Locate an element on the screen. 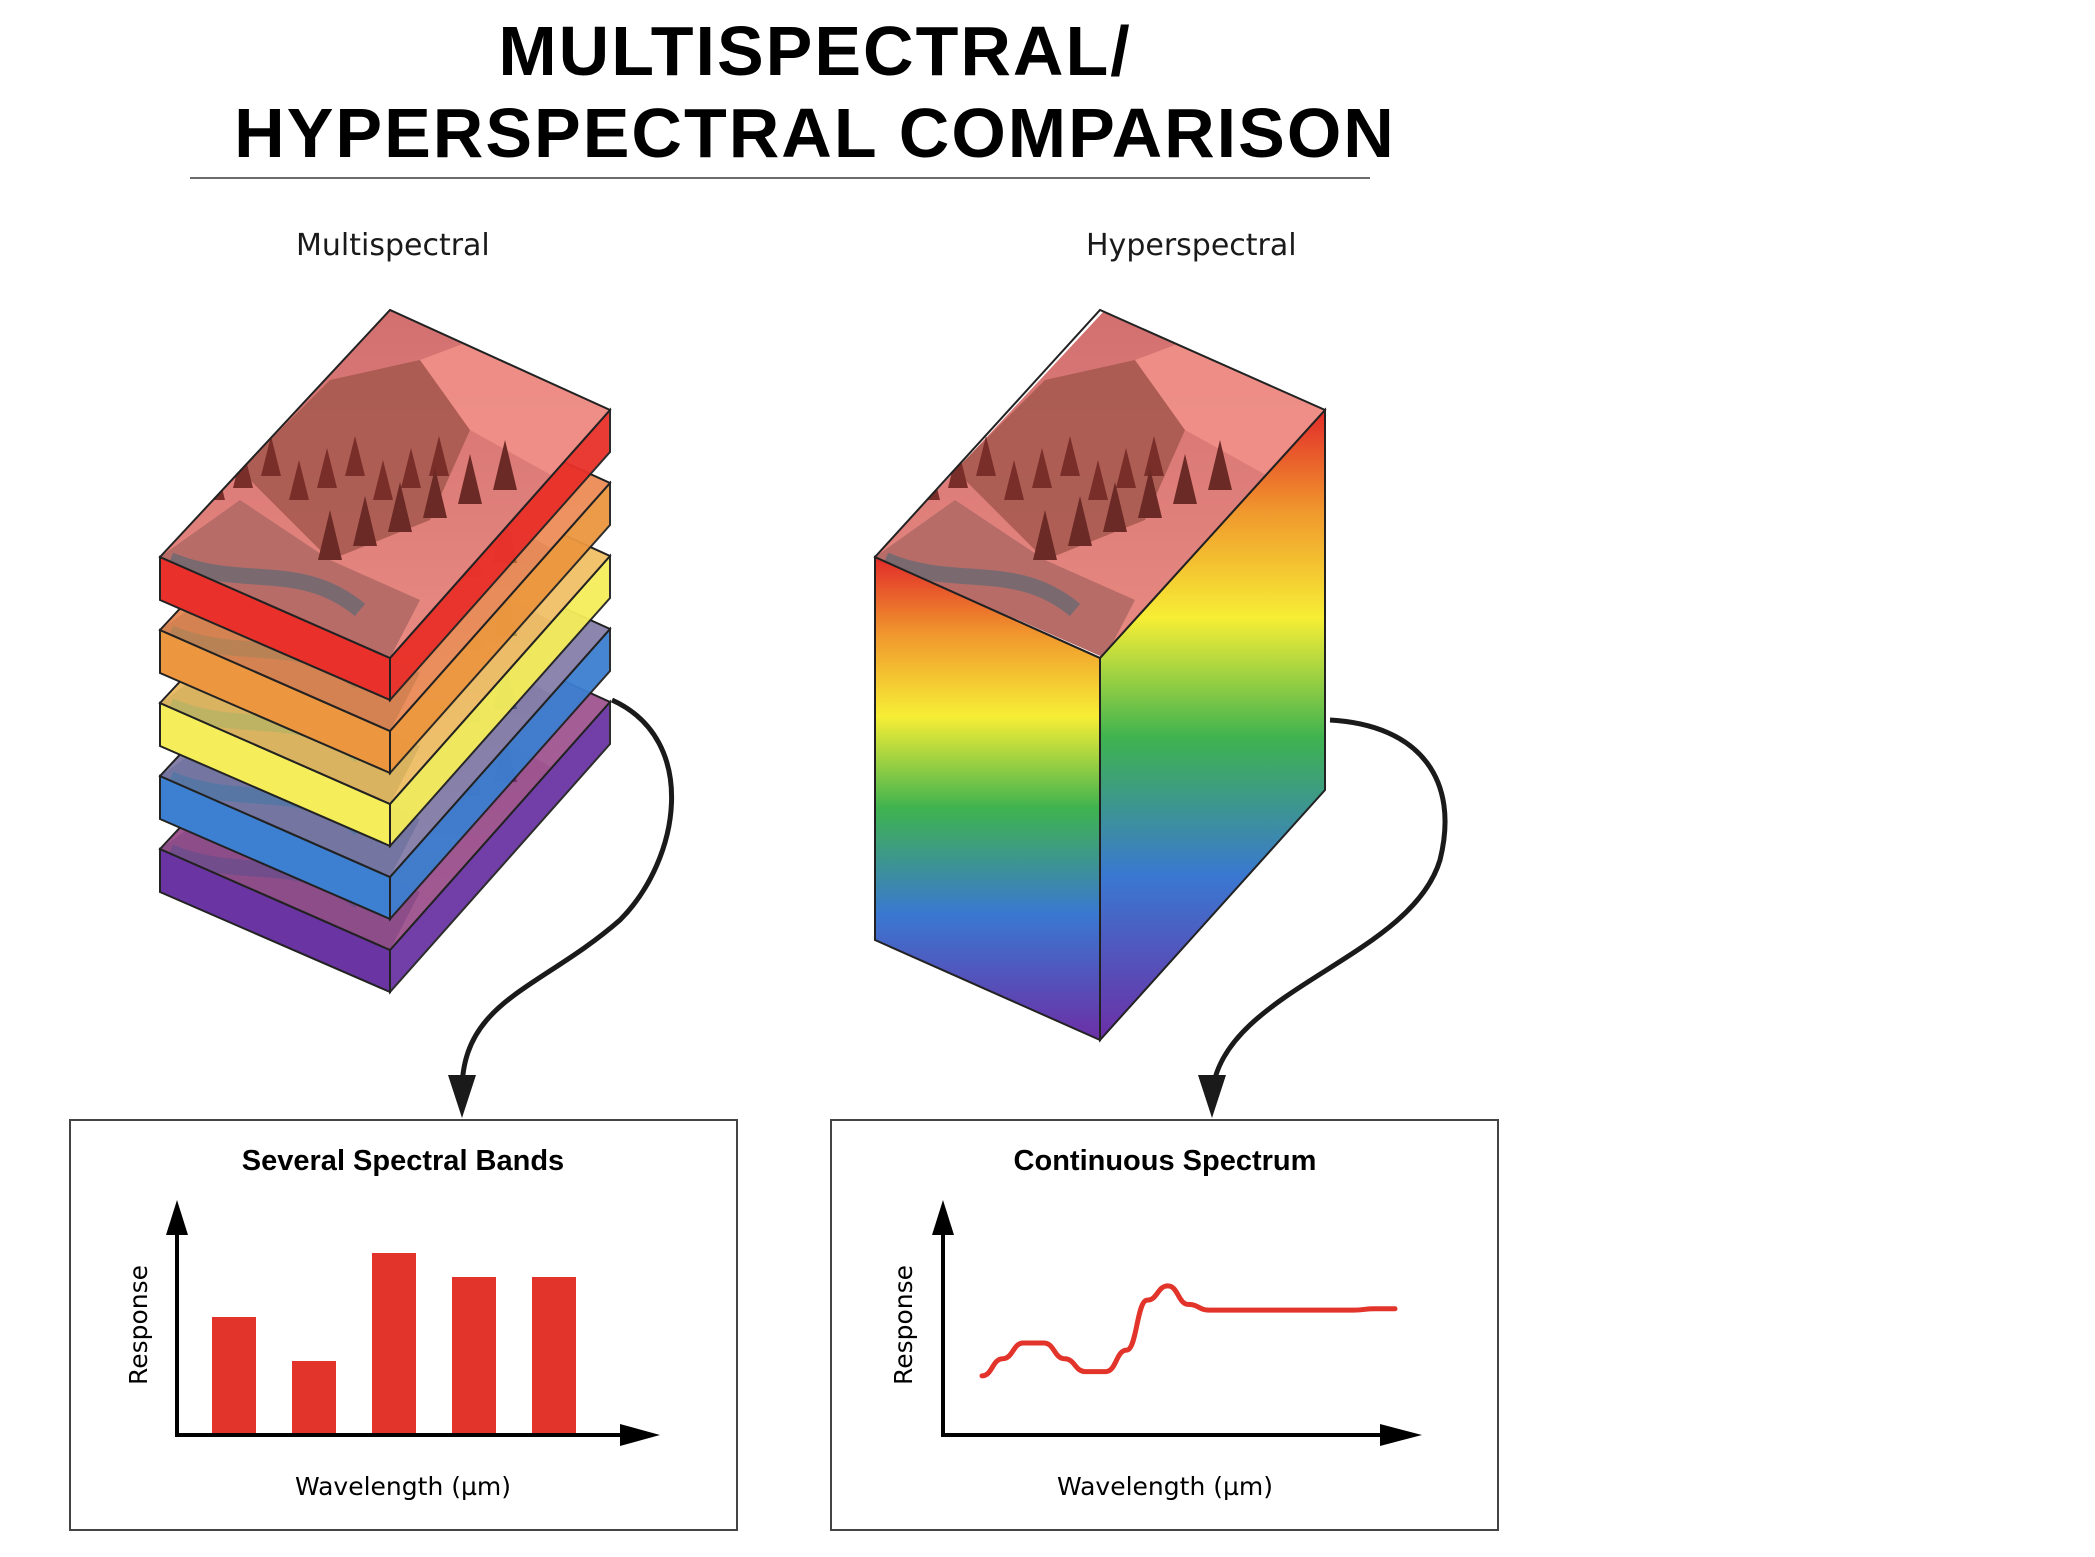  connector-arrow-right is located at coordinates (1328, 906).